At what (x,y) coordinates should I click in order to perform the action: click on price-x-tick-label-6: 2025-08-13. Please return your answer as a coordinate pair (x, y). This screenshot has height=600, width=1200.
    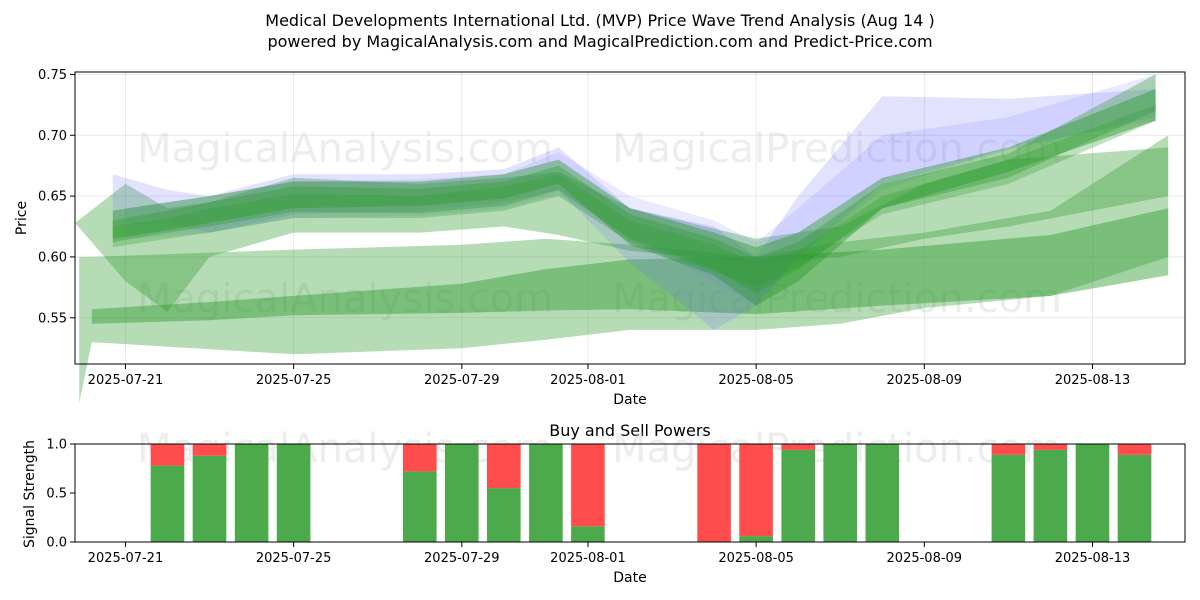
    Looking at the image, I should click on (1093, 380).